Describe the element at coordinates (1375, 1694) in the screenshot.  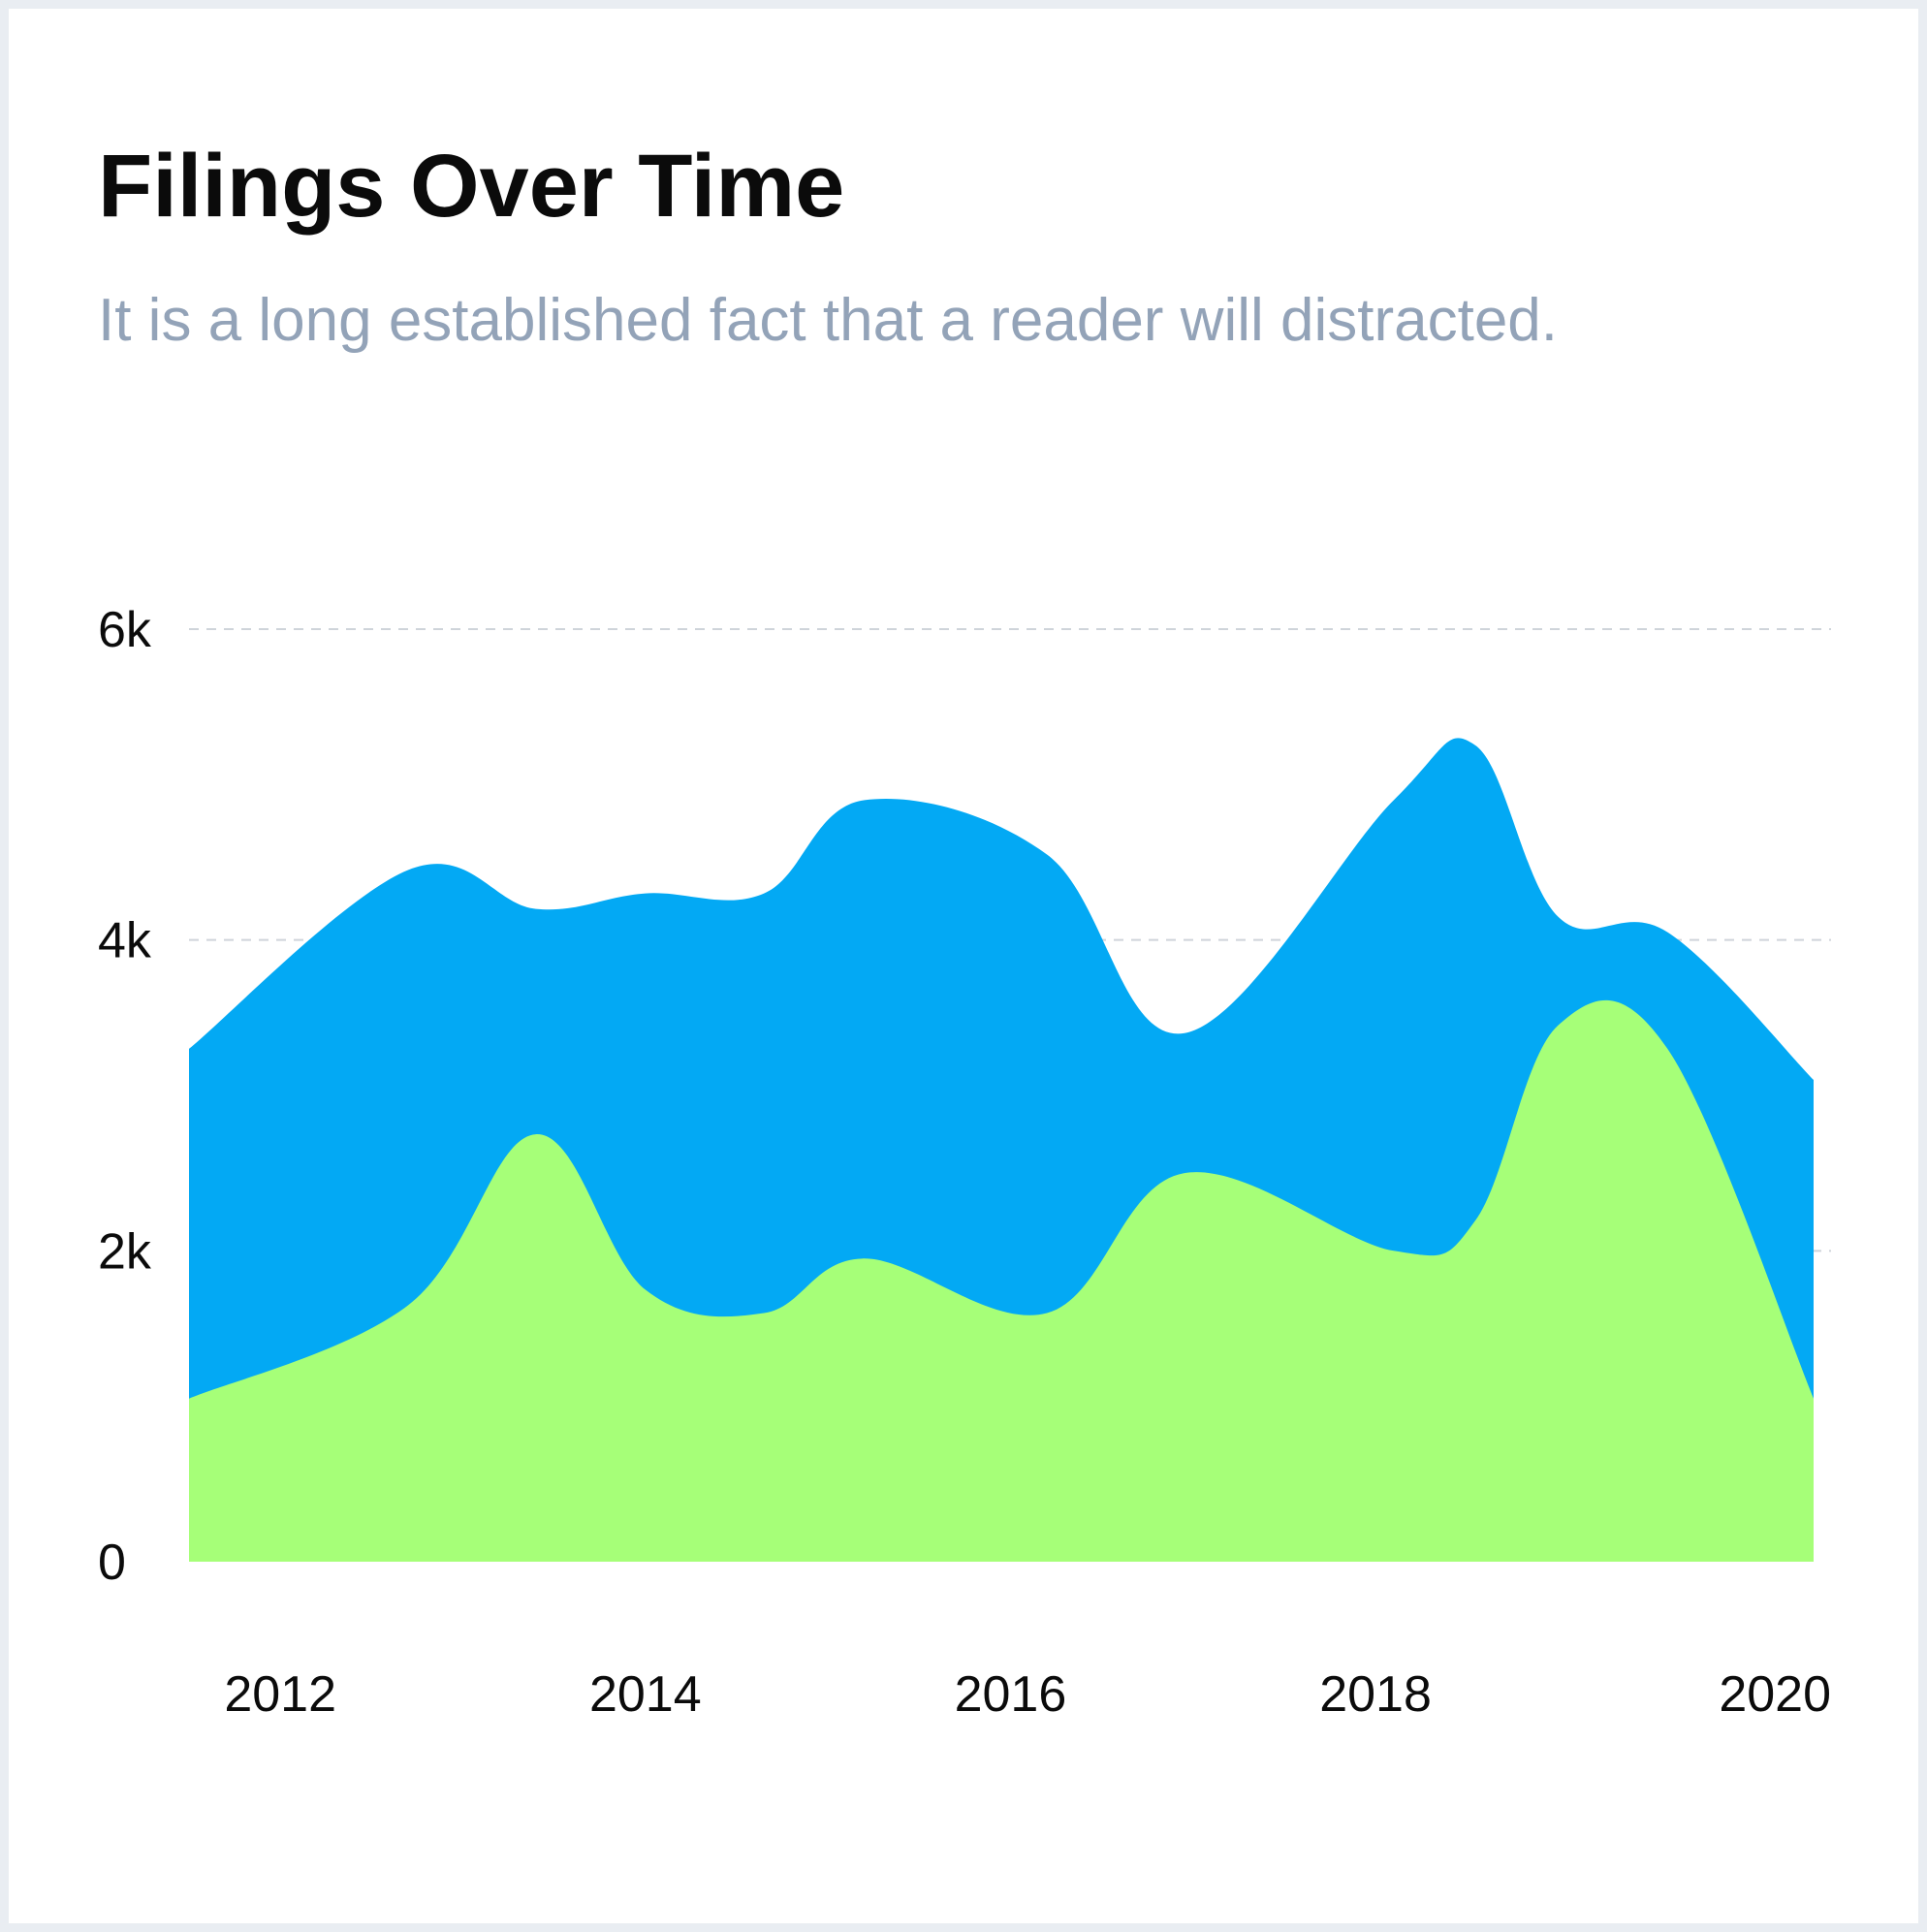
I see `x-tick-label-2018: 2018` at that location.